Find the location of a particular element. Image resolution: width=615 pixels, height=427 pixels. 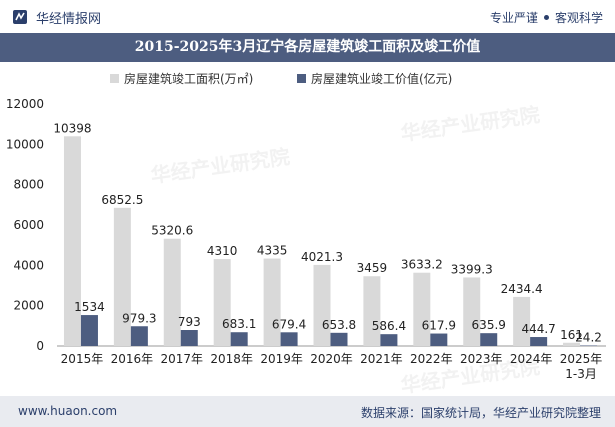

data-label: 24.2 is located at coordinates (588, 338).